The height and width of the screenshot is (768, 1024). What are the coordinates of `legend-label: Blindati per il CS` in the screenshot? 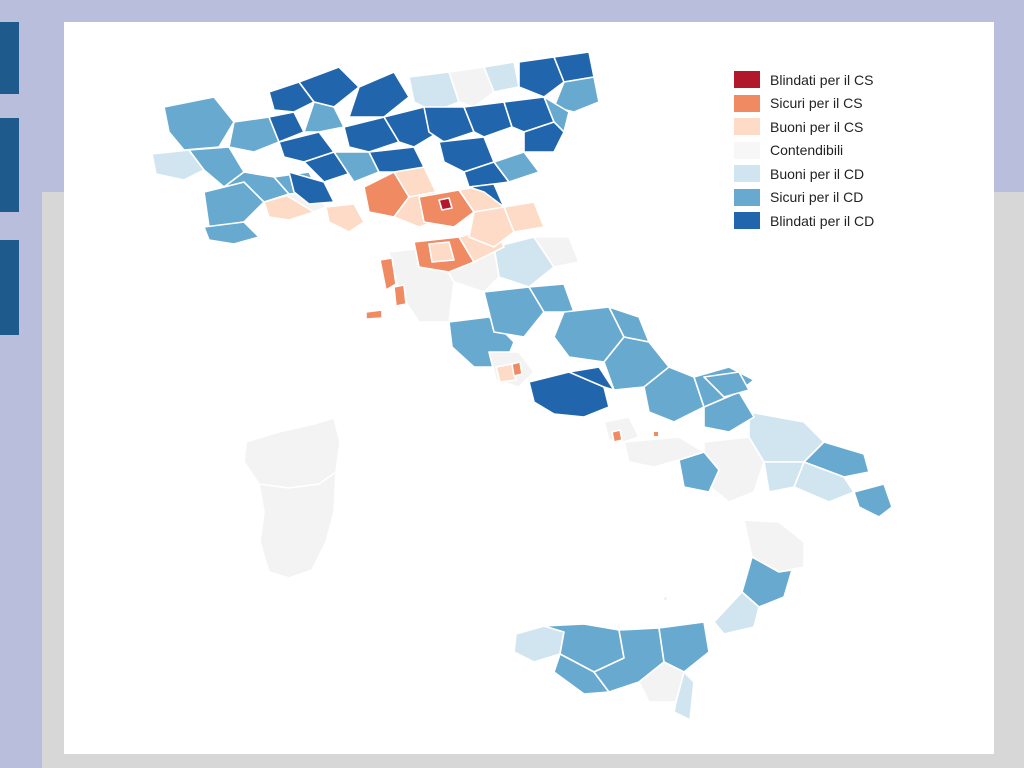 It's located at (822, 79).